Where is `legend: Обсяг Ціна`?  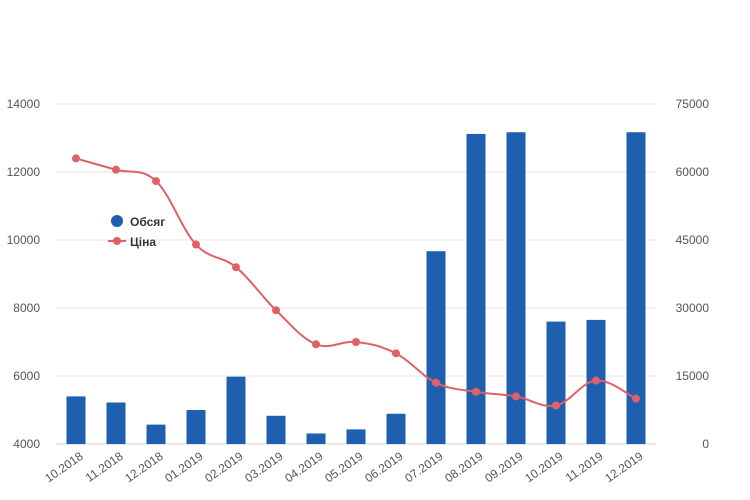 legend: Обсяг Ціна is located at coordinates (136, 232).